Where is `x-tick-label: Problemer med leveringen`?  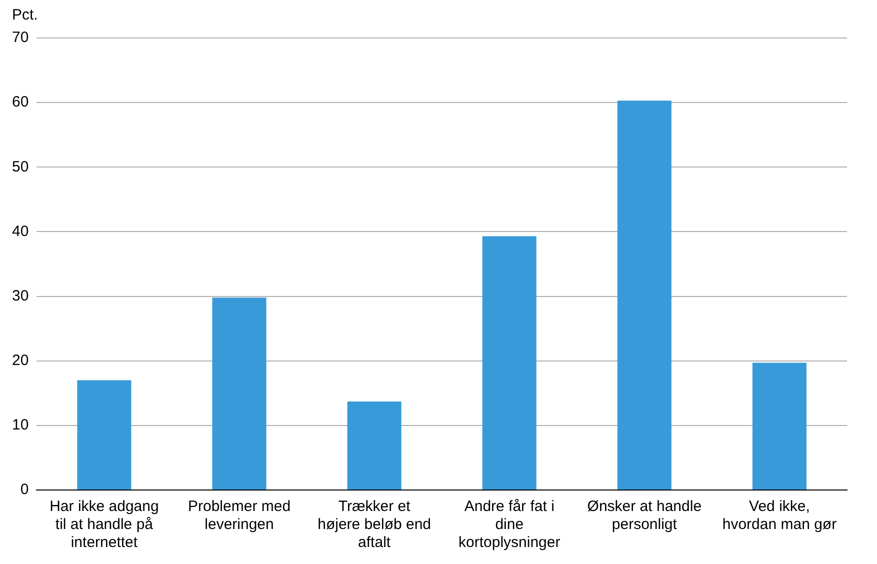
x-tick-label: Problemer med leveringen is located at coordinates (239, 516).